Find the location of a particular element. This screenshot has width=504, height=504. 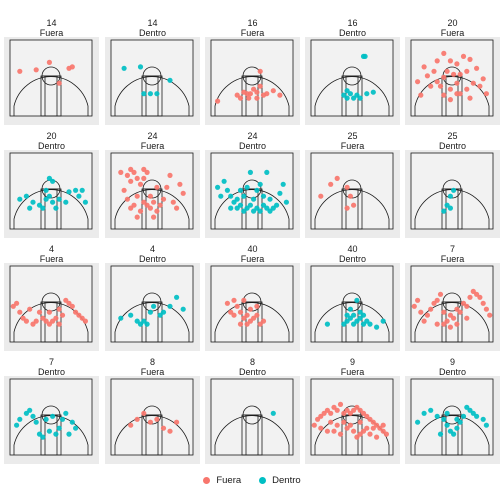

panel-title: 24 Dentro is located at coordinates (252, 141).